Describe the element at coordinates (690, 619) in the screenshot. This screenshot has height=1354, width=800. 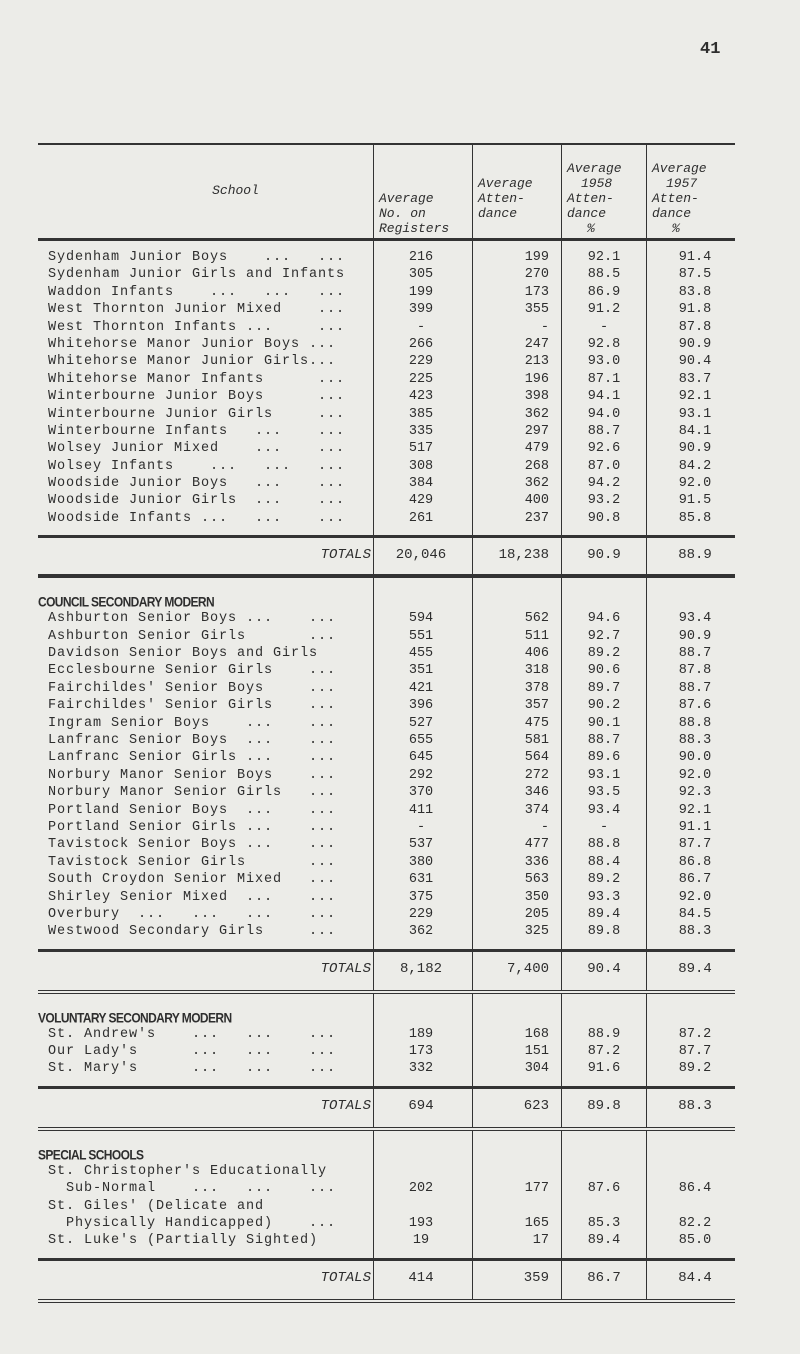
I see `pct-1957-value: 93.4` at that location.